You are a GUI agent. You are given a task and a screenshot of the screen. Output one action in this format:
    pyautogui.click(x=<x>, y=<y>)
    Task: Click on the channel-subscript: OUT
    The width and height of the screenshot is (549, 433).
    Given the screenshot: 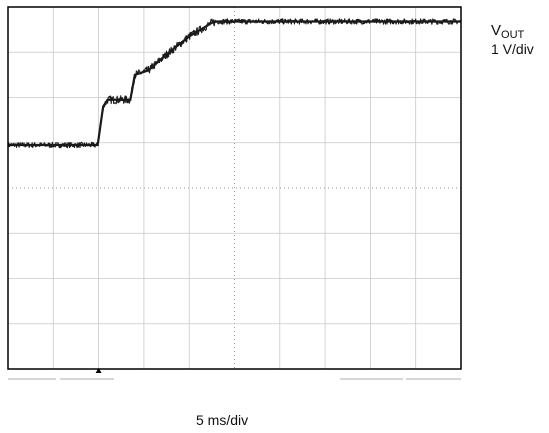 What is the action you would take?
    pyautogui.click(x=513, y=35)
    